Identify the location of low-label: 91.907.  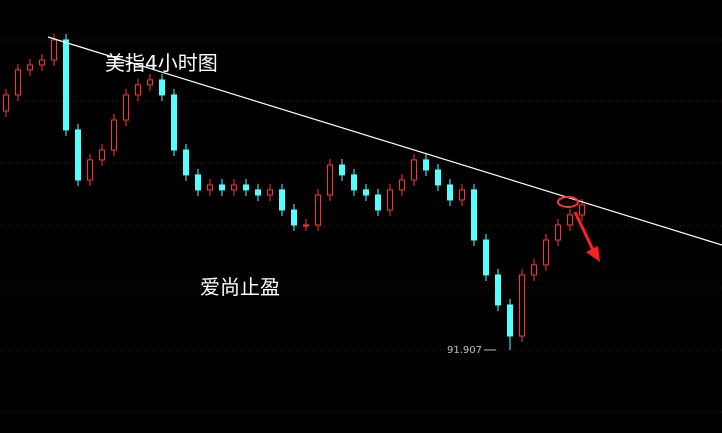
(464, 350).